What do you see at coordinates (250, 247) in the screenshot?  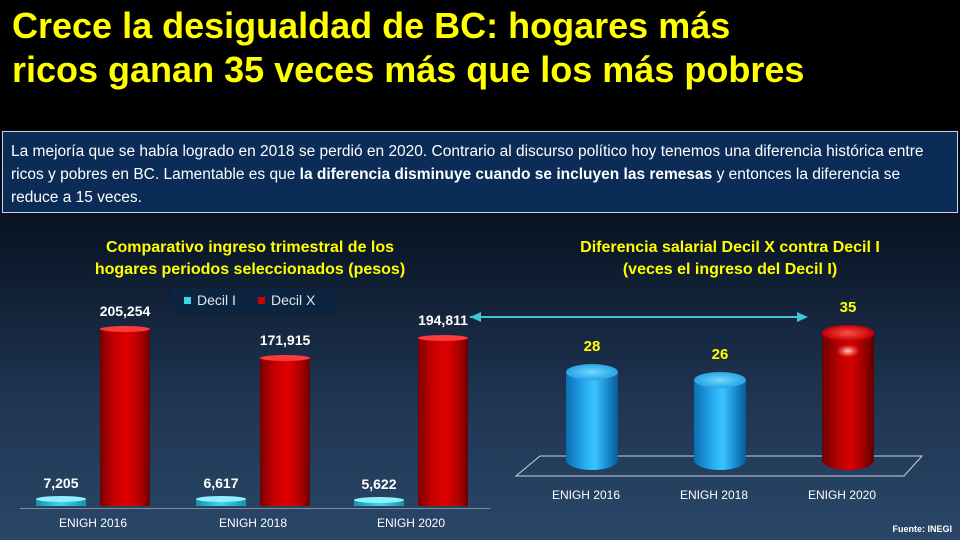 I see `left-chart-title-line-1: Comparativo ingreso trimestral de los` at bounding box center [250, 247].